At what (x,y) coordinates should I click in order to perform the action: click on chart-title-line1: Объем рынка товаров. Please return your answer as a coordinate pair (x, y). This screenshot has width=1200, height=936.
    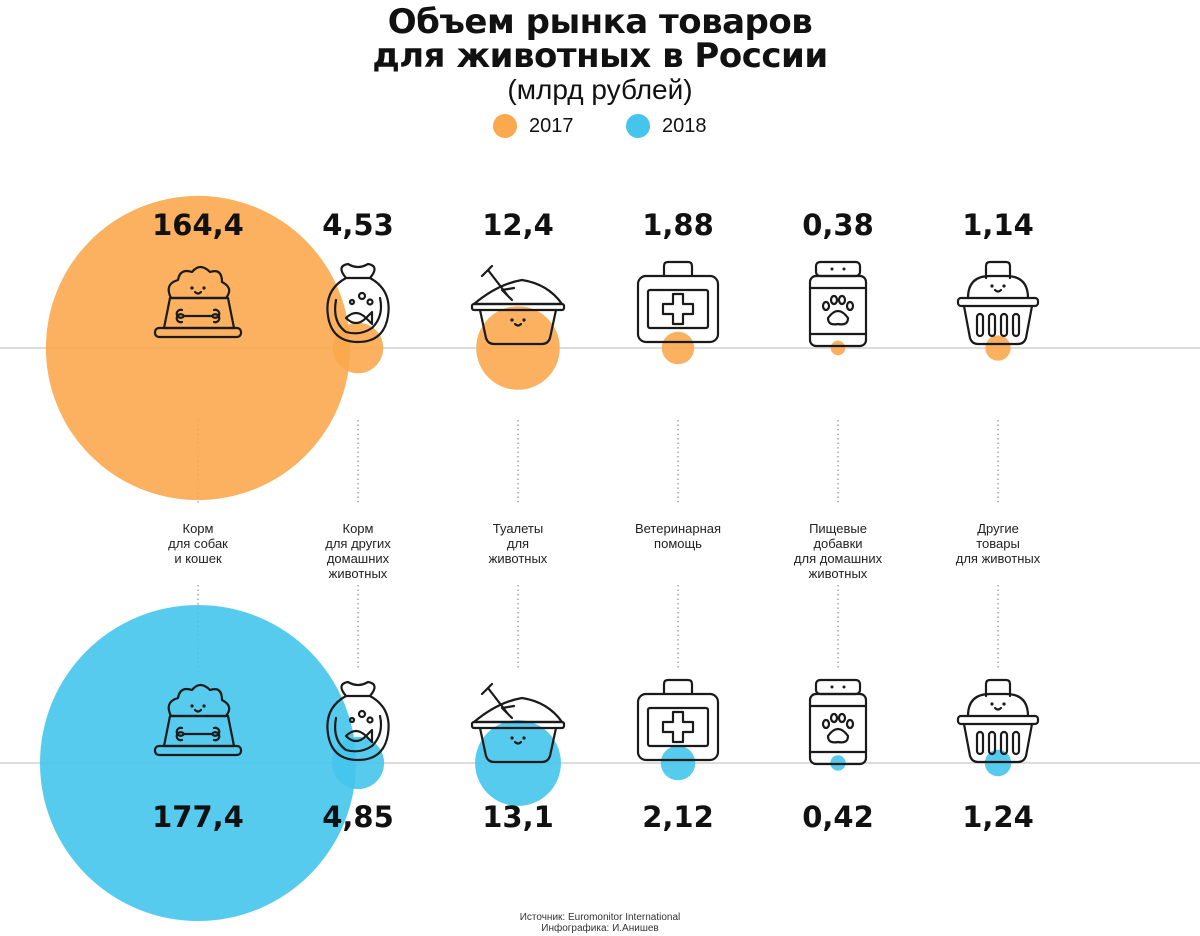
    Looking at the image, I should click on (600, 22).